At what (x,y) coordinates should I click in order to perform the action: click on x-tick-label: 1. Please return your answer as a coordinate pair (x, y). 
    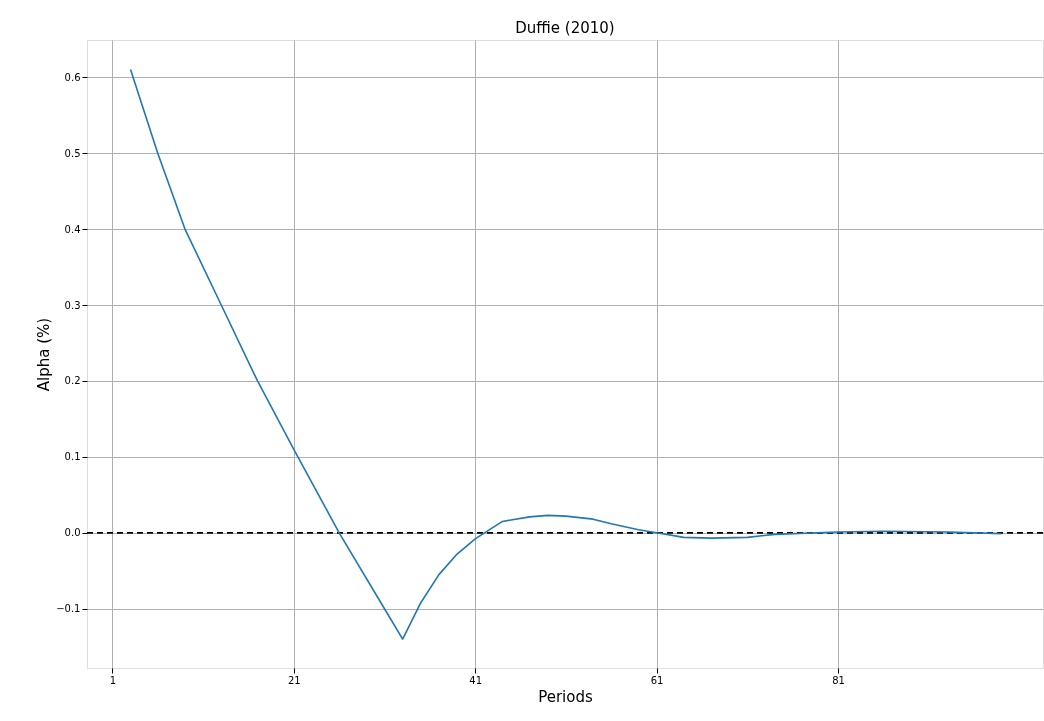
    Looking at the image, I should click on (113, 680).